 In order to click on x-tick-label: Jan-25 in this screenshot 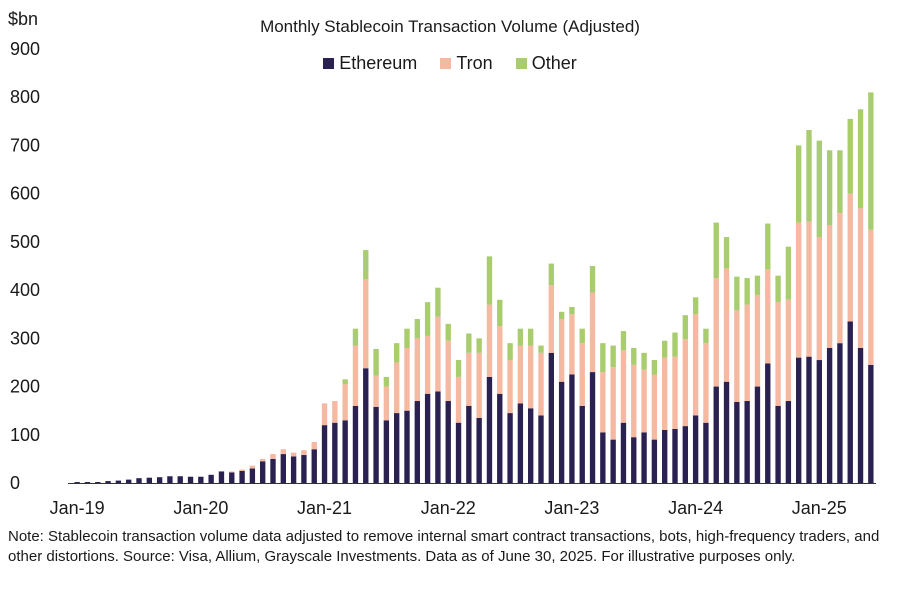, I will do `click(819, 508)`.